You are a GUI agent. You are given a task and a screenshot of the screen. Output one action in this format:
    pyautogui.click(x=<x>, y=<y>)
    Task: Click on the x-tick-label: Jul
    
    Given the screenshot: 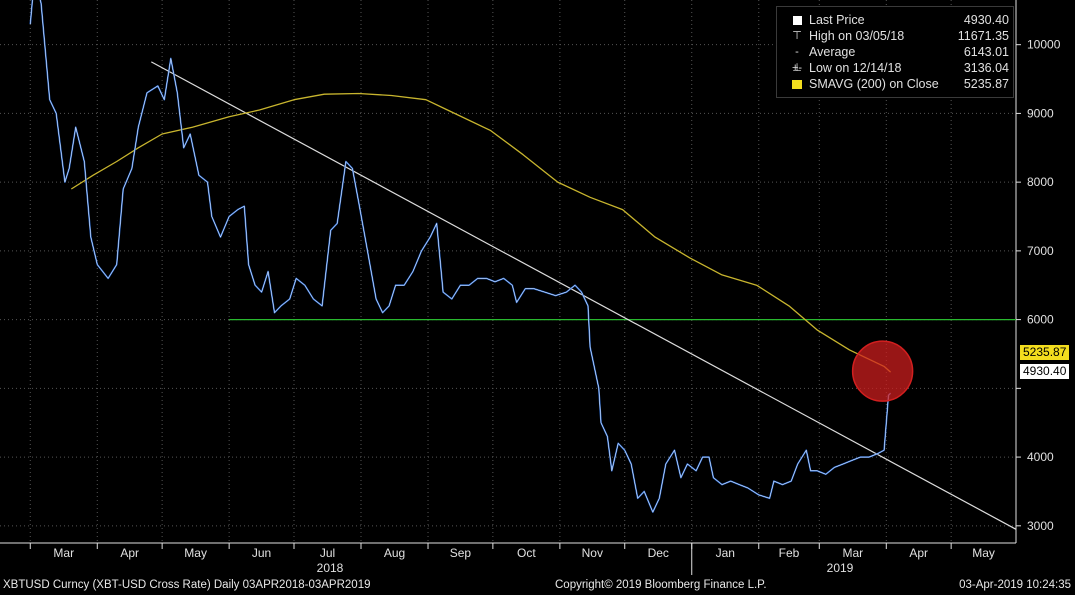 What is the action you would take?
    pyautogui.click(x=327, y=553)
    